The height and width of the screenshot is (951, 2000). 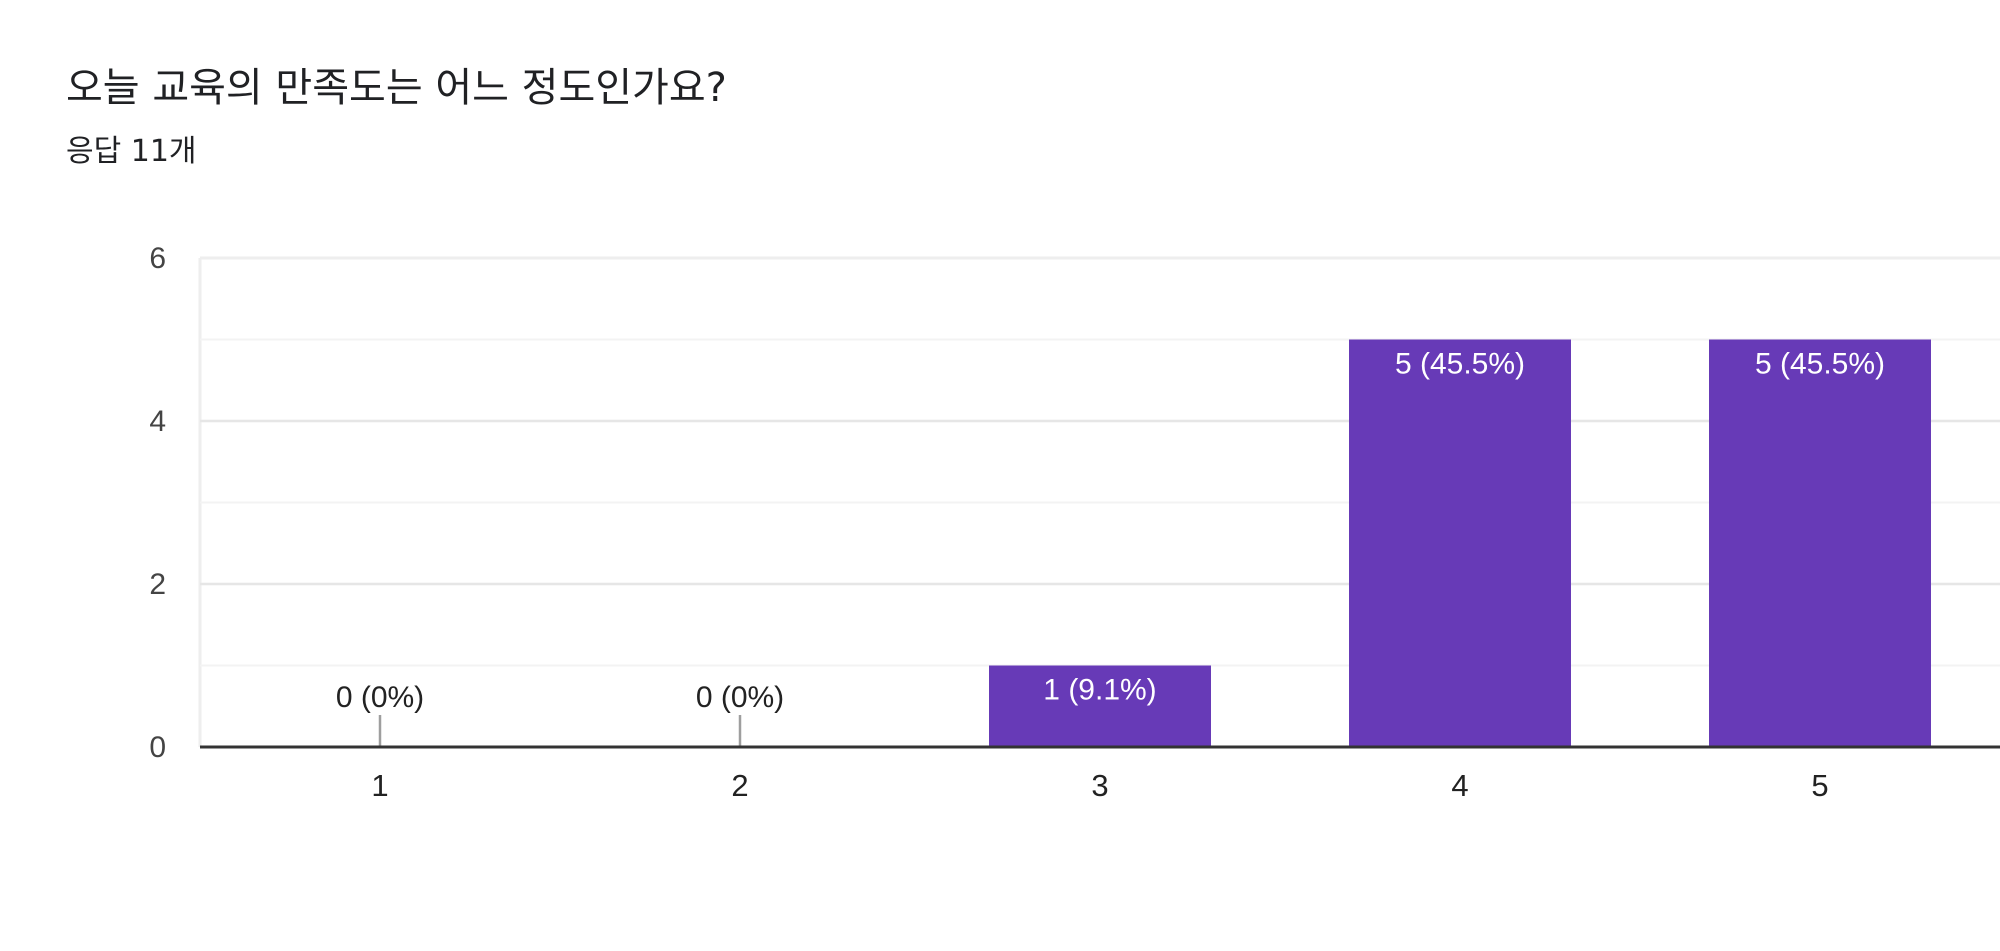 What do you see at coordinates (157, 747) in the screenshot?
I see `y-tick-label: 0` at bounding box center [157, 747].